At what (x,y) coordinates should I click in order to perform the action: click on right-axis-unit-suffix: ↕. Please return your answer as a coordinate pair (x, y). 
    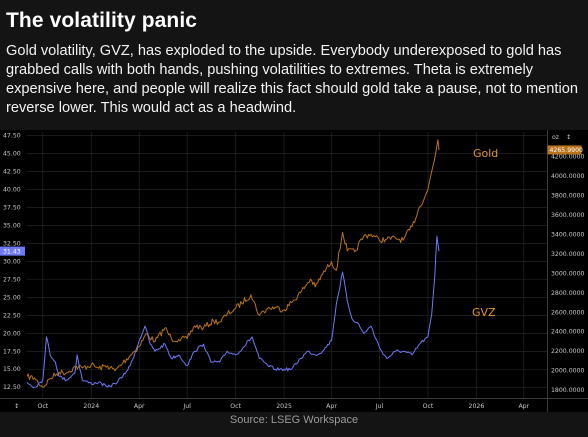
    Looking at the image, I should click on (568, 137).